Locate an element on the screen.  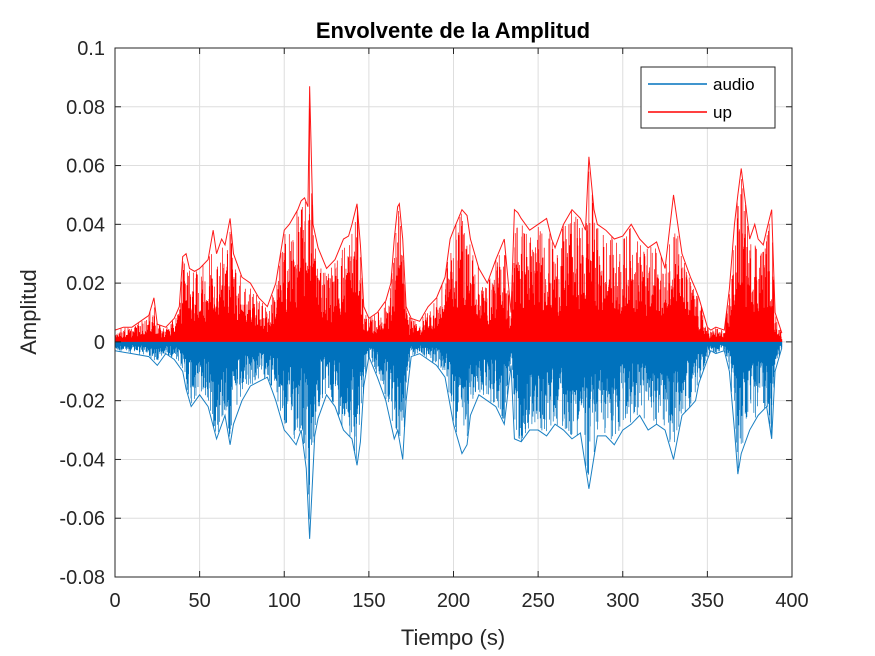
x-tick-label: 350 is located at coordinates (707, 601).